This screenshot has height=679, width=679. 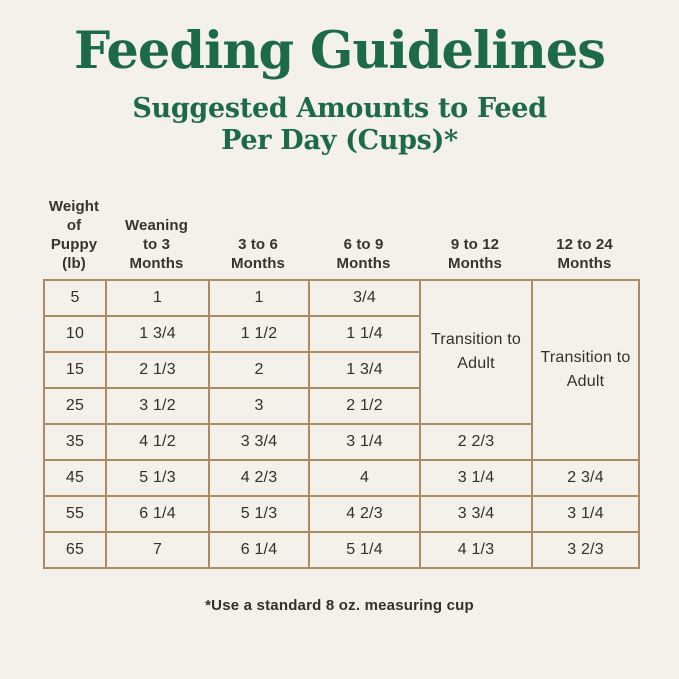 I want to click on table-row: 65 7 6 1/4 5 1/4 4 1/3 3 2/3, so click(x=341, y=549).